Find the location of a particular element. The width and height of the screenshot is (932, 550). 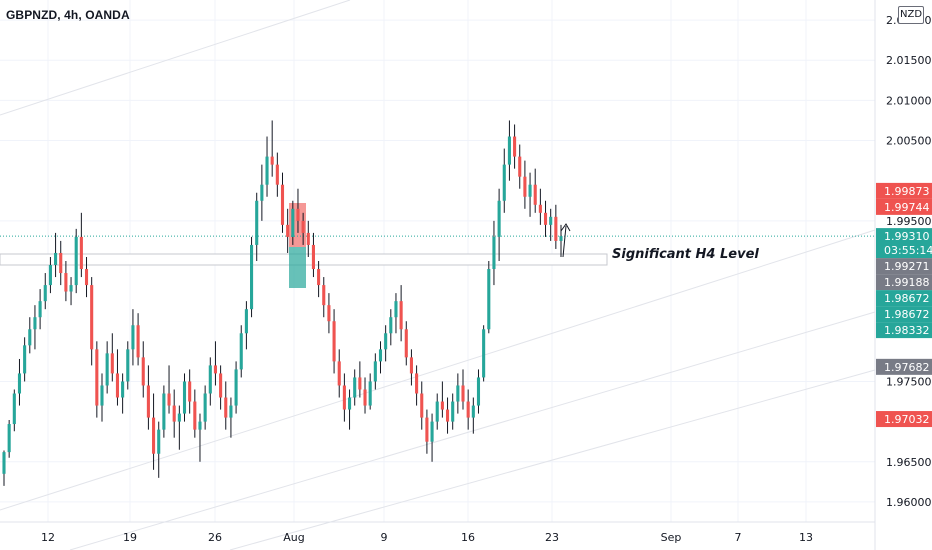

price-tag-label: 1.99310 is located at coordinates (907, 236).